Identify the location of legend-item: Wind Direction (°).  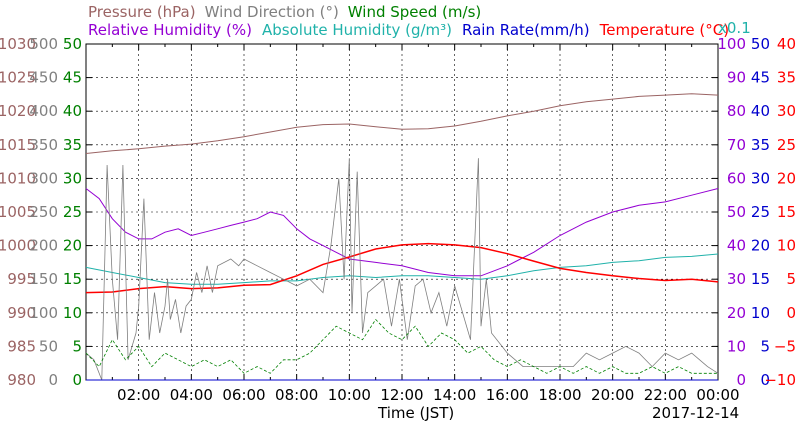
(272, 12).